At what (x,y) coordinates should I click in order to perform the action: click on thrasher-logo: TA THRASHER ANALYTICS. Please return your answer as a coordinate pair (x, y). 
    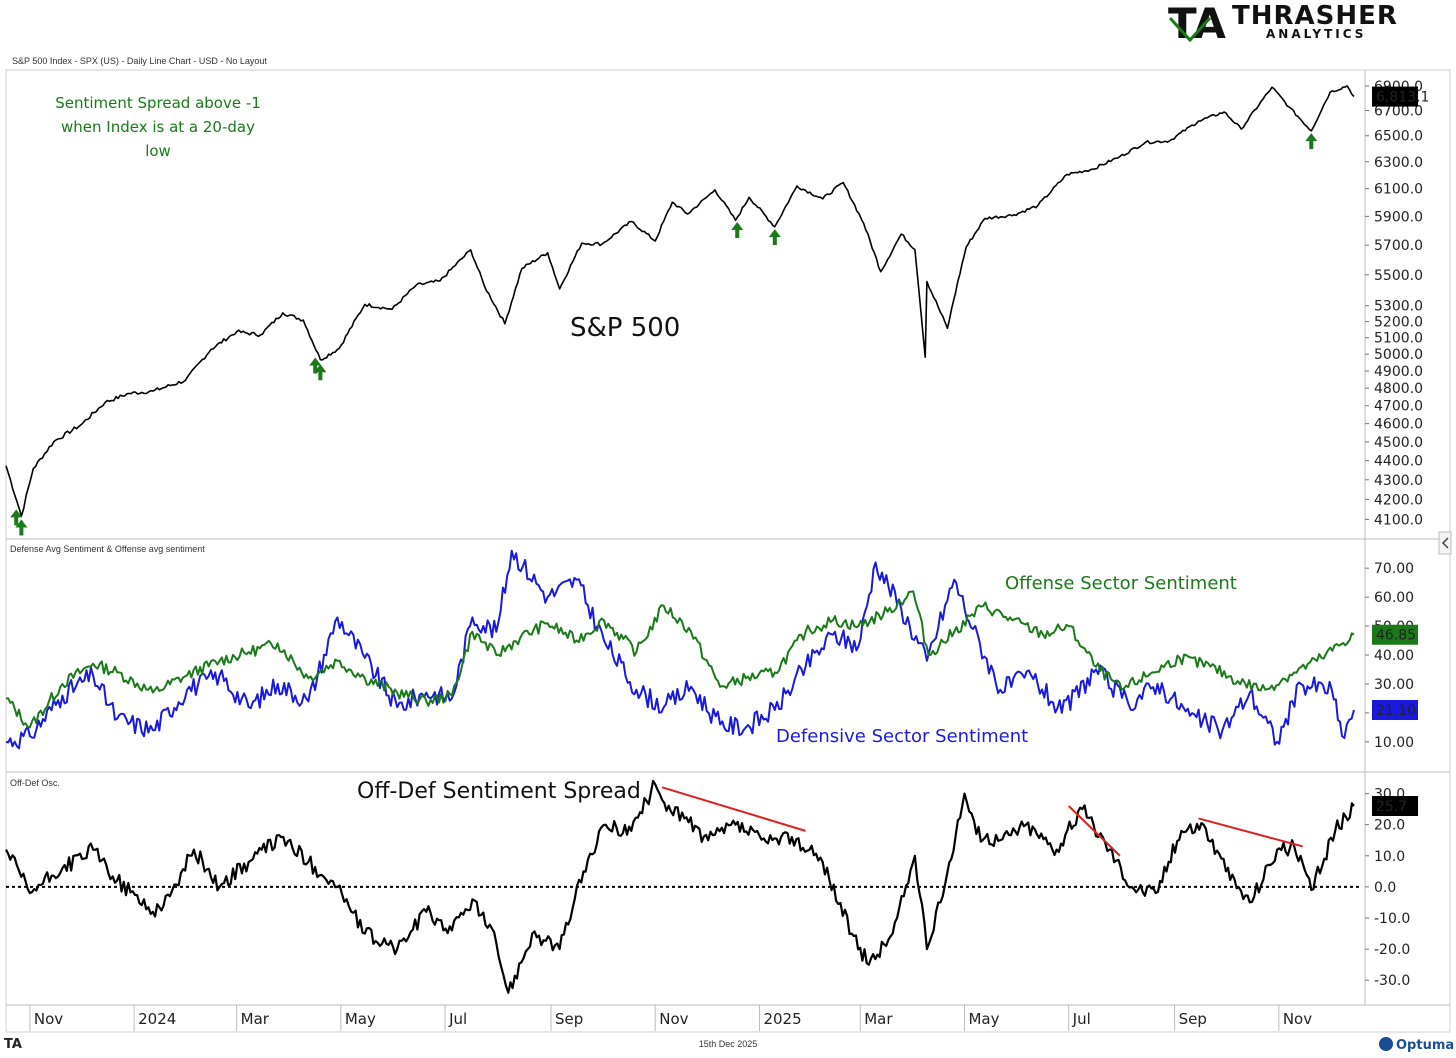
    Looking at the image, I should click on (1283, 24).